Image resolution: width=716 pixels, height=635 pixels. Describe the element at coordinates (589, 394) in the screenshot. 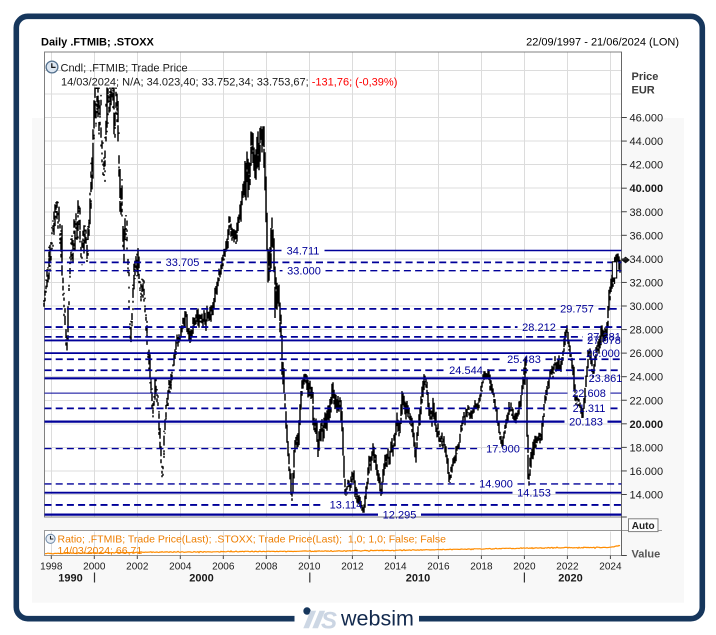

I see `svg-text: 22.608` at that location.